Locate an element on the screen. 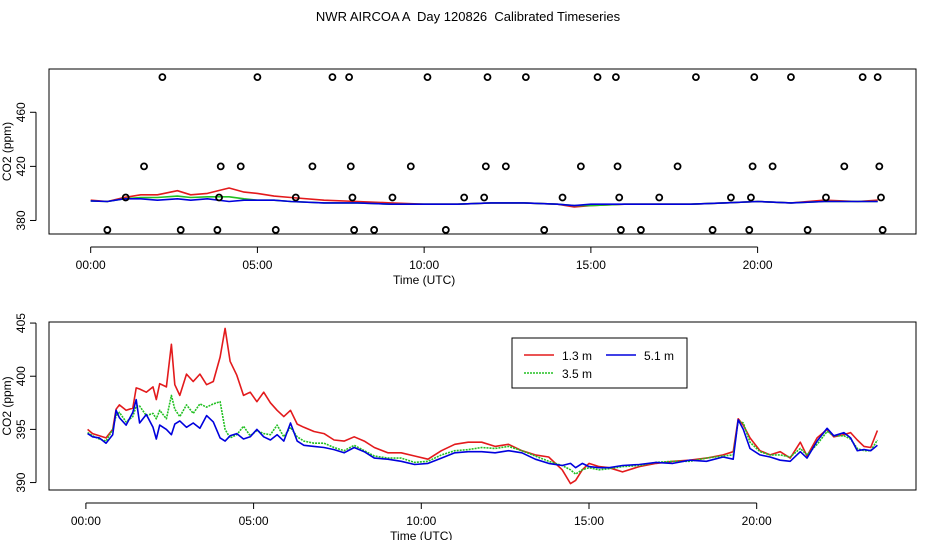  legend: 1.3 m 3.5 m 5.1 m is located at coordinates (599, 363).